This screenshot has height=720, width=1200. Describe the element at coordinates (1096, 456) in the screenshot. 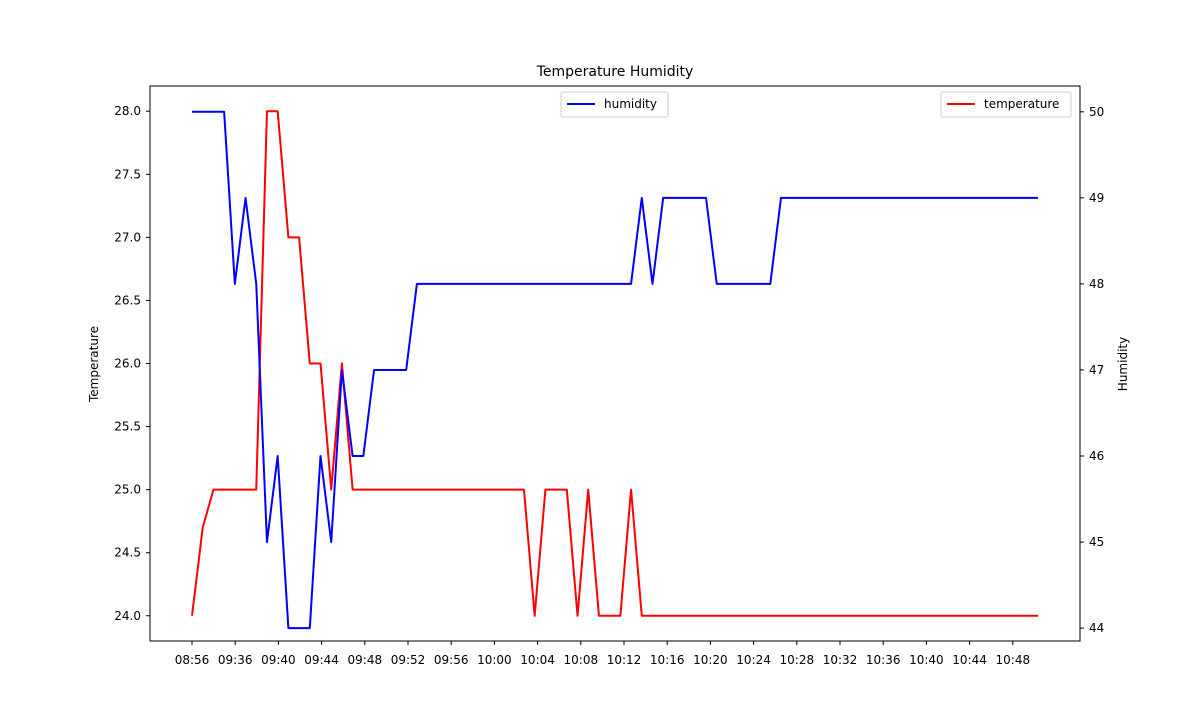

I see `y-right-tick-label: 46` at that location.